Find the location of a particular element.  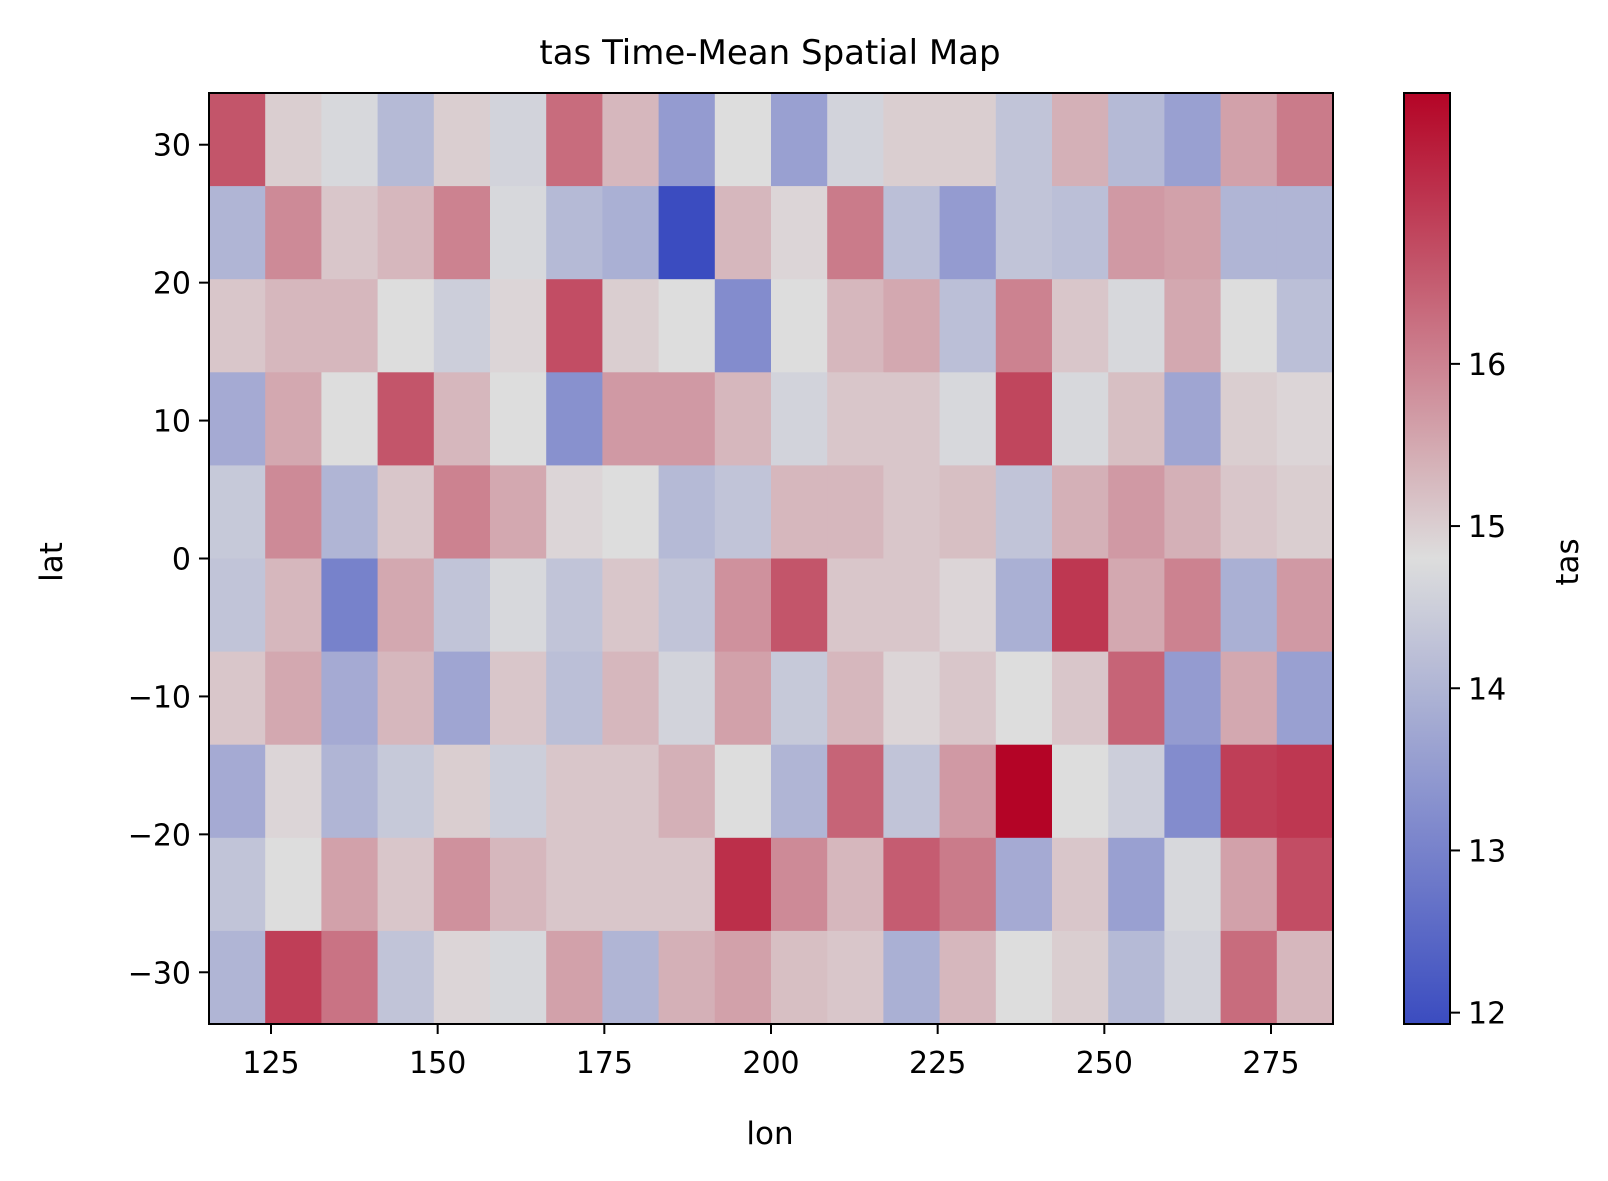

y-tick-label: 0 is located at coordinates (181, 560).